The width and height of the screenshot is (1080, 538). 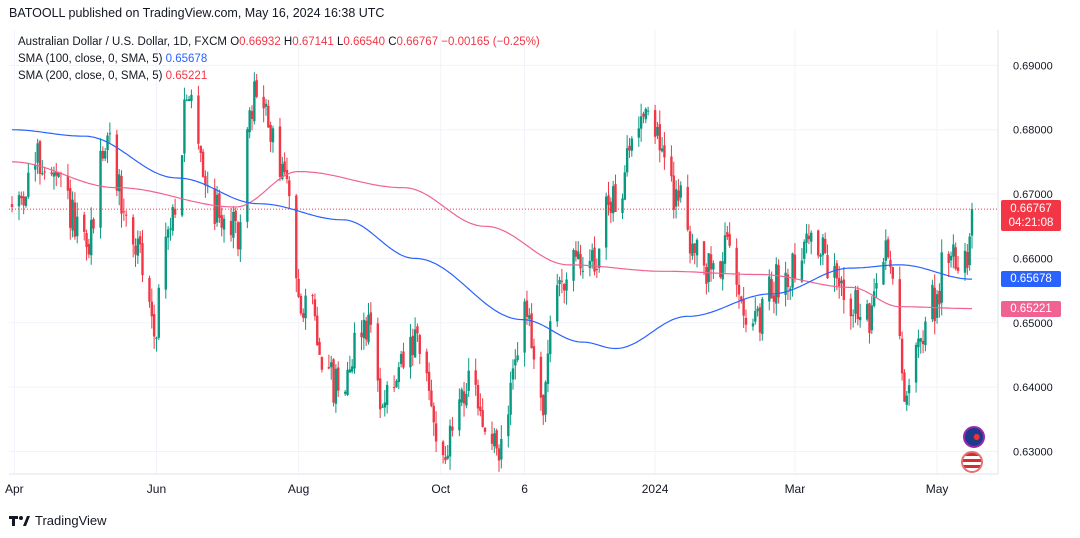 I want to click on x-tick-label: 2024, so click(x=655, y=489).